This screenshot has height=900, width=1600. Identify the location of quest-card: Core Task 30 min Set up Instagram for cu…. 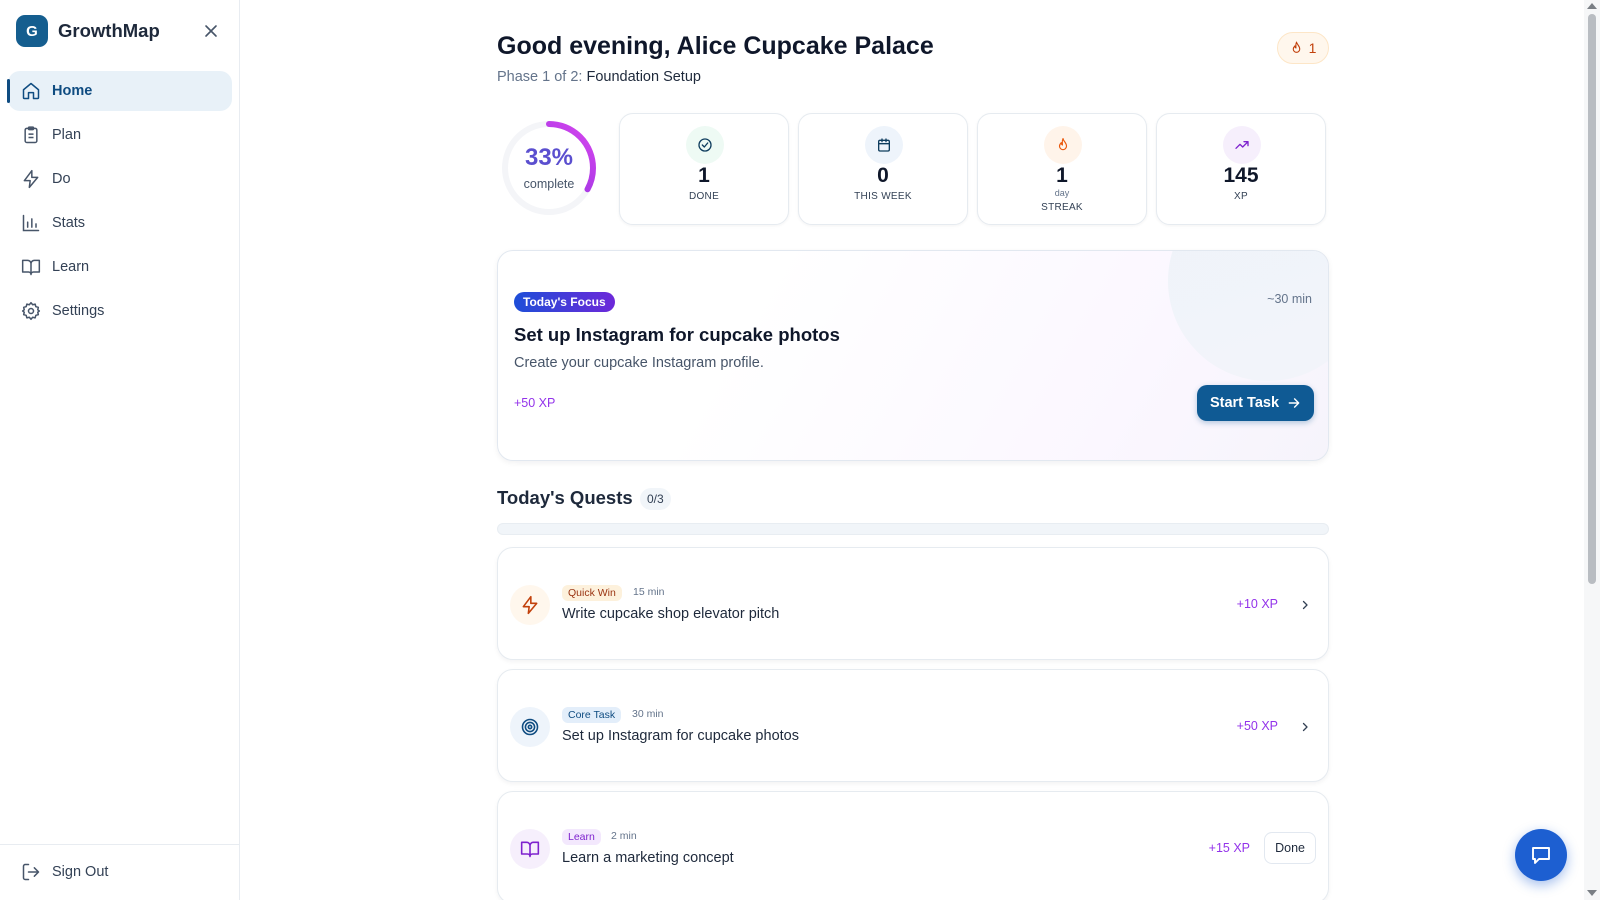
(913, 725).